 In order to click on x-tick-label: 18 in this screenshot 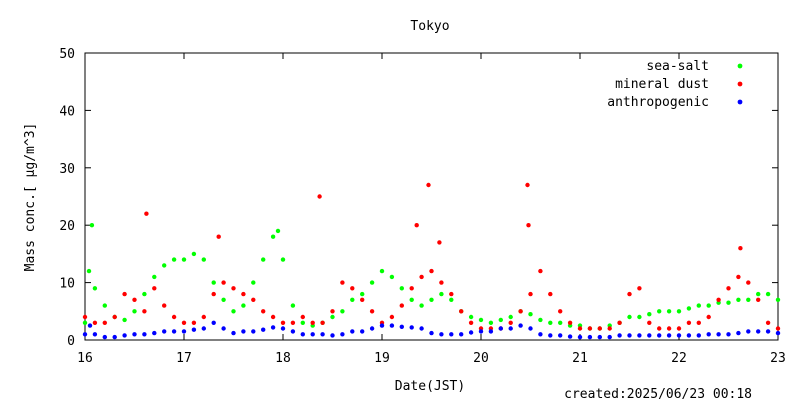, I will do `click(283, 358)`.